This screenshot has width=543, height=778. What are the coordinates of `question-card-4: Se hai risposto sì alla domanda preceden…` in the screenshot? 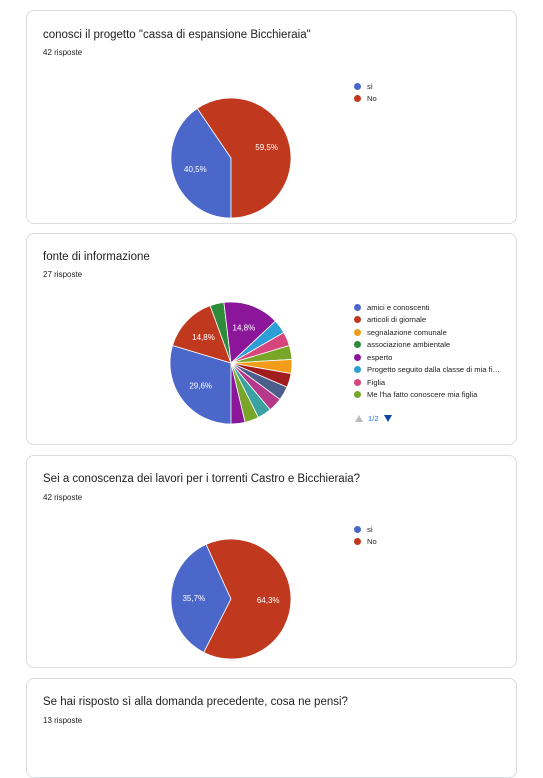 It's located at (271, 728).